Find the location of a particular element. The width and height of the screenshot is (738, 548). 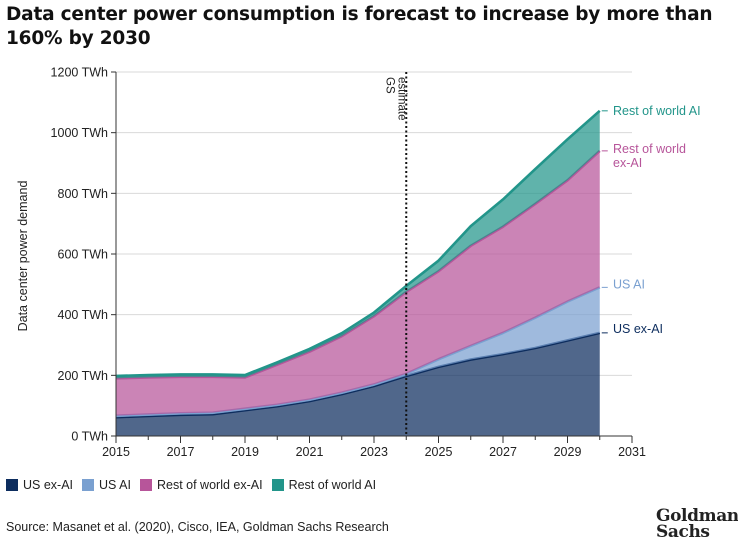

end-label-us-ai: US AI is located at coordinates (629, 284).